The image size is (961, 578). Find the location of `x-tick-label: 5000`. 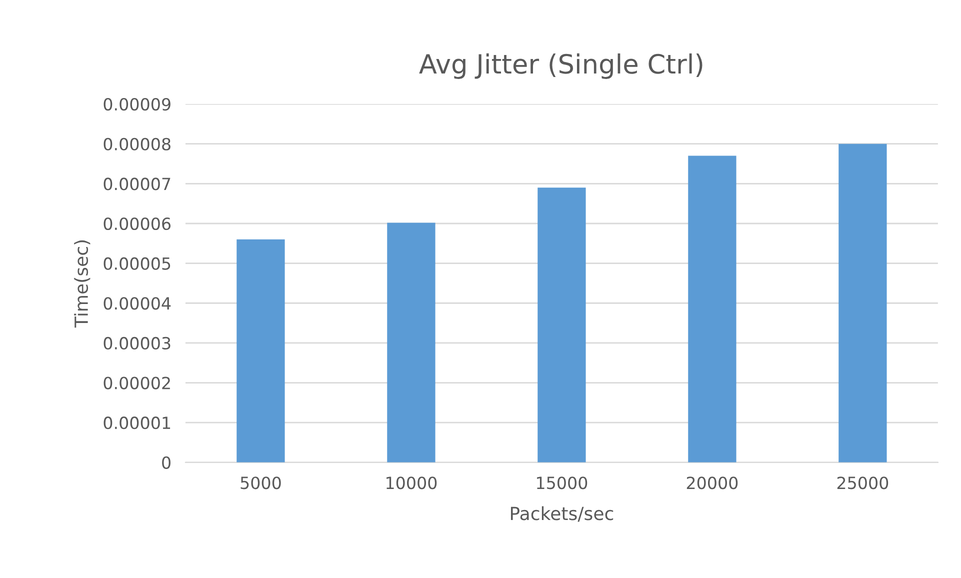

x-tick-label: 5000 is located at coordinates (260, 483).